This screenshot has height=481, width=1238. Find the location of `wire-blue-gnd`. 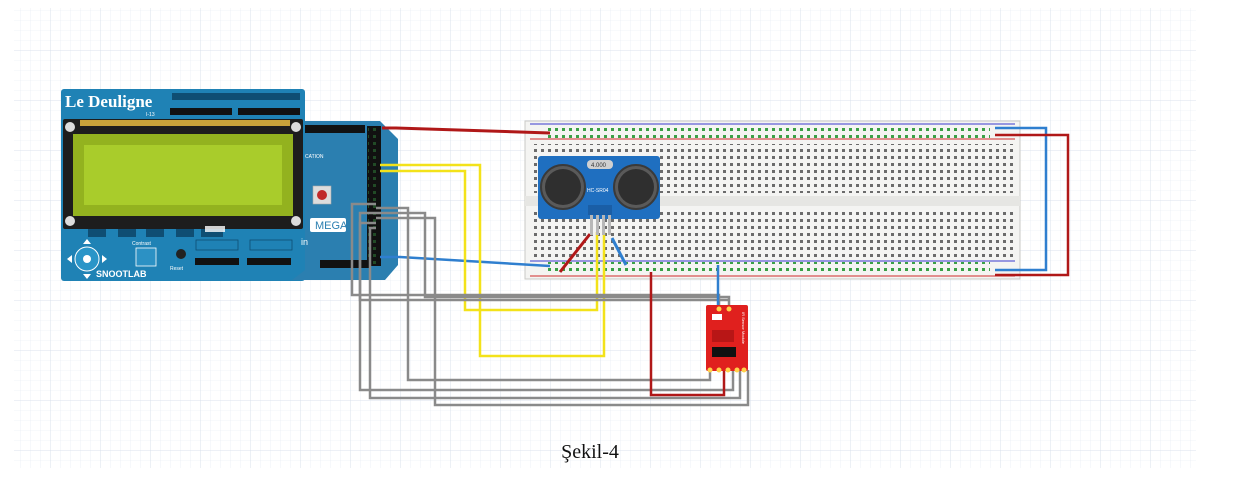

wire-blue-gnd is located at coordinates (465, 261).